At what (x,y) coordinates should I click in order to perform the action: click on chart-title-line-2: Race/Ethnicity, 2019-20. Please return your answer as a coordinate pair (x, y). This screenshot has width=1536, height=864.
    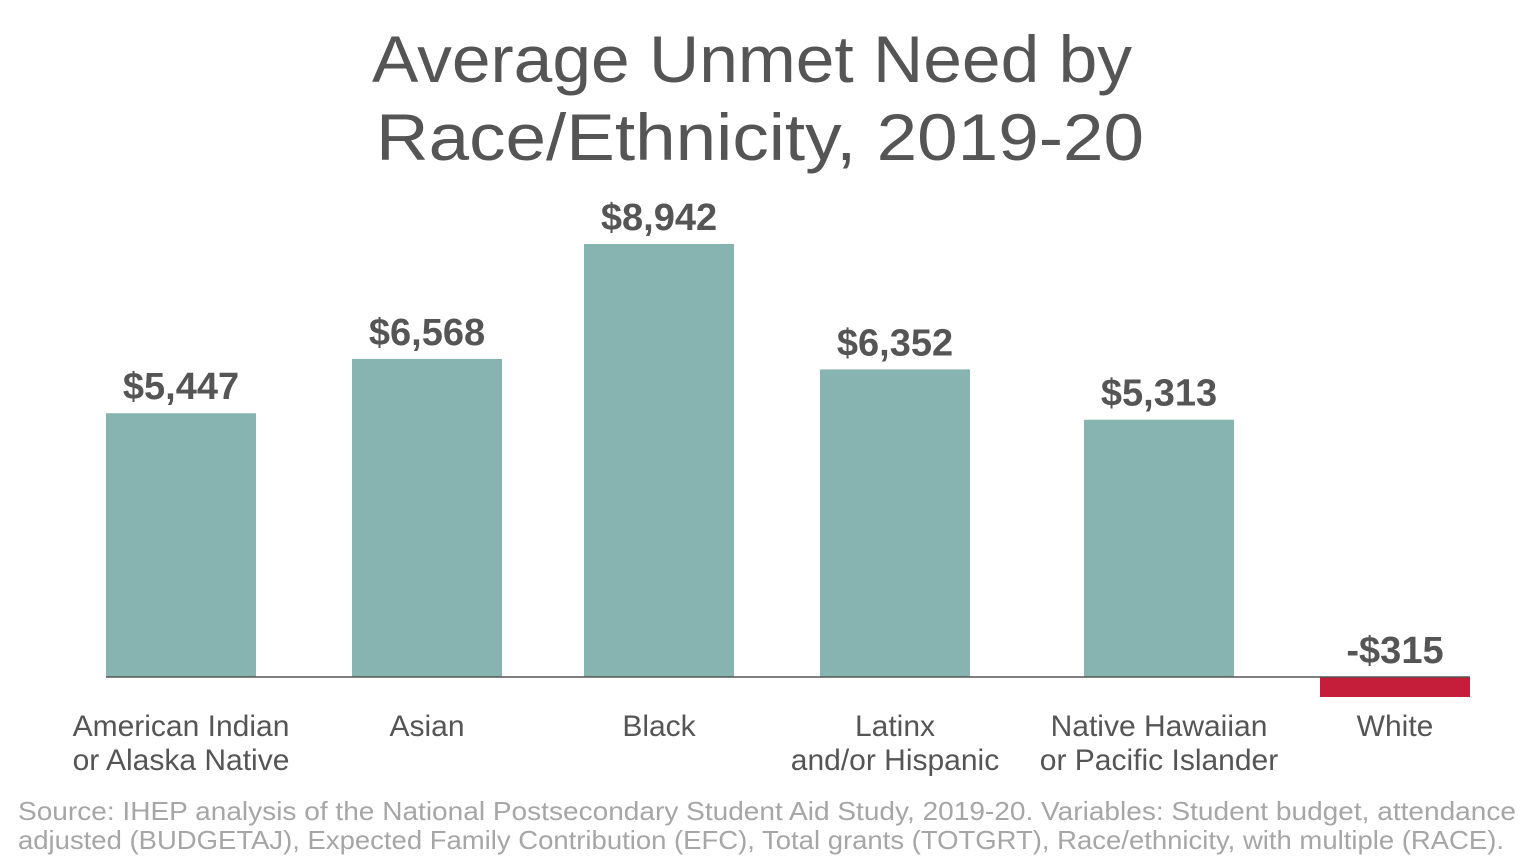
    Looking at the image, I should click on (760, 137).